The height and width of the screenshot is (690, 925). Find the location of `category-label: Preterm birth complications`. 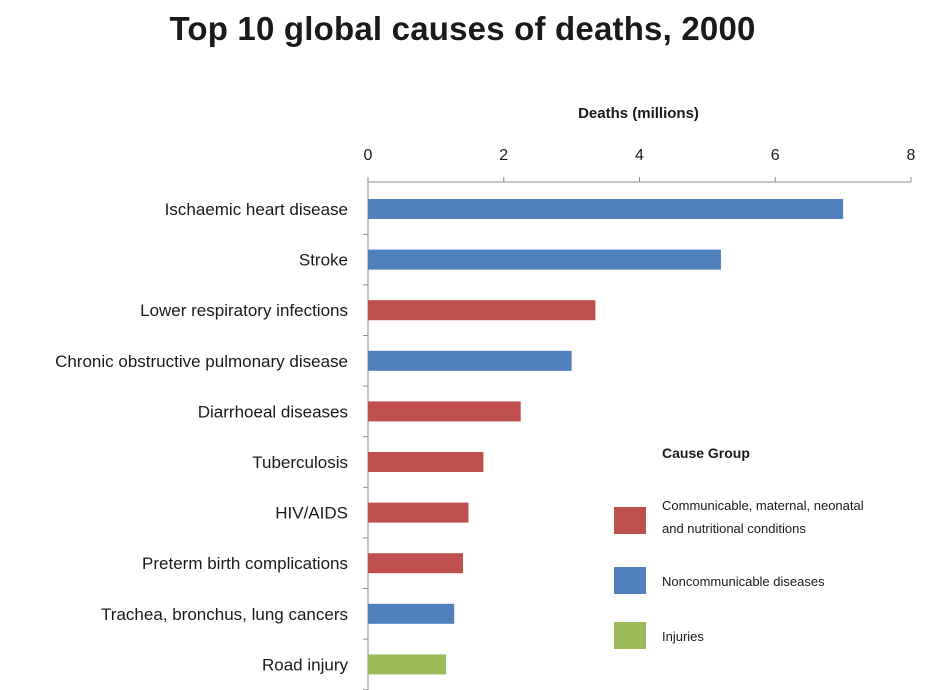

category-label: Preterm birth complications is located at coordinates (245, 563).